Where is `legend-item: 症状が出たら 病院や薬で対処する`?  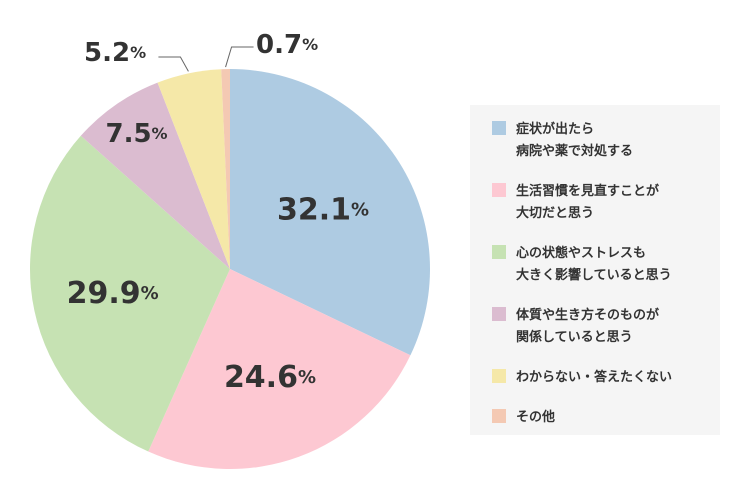 legend-item: 症状が出たら 病院や薬で対処する is located at coordinates (606, 141).